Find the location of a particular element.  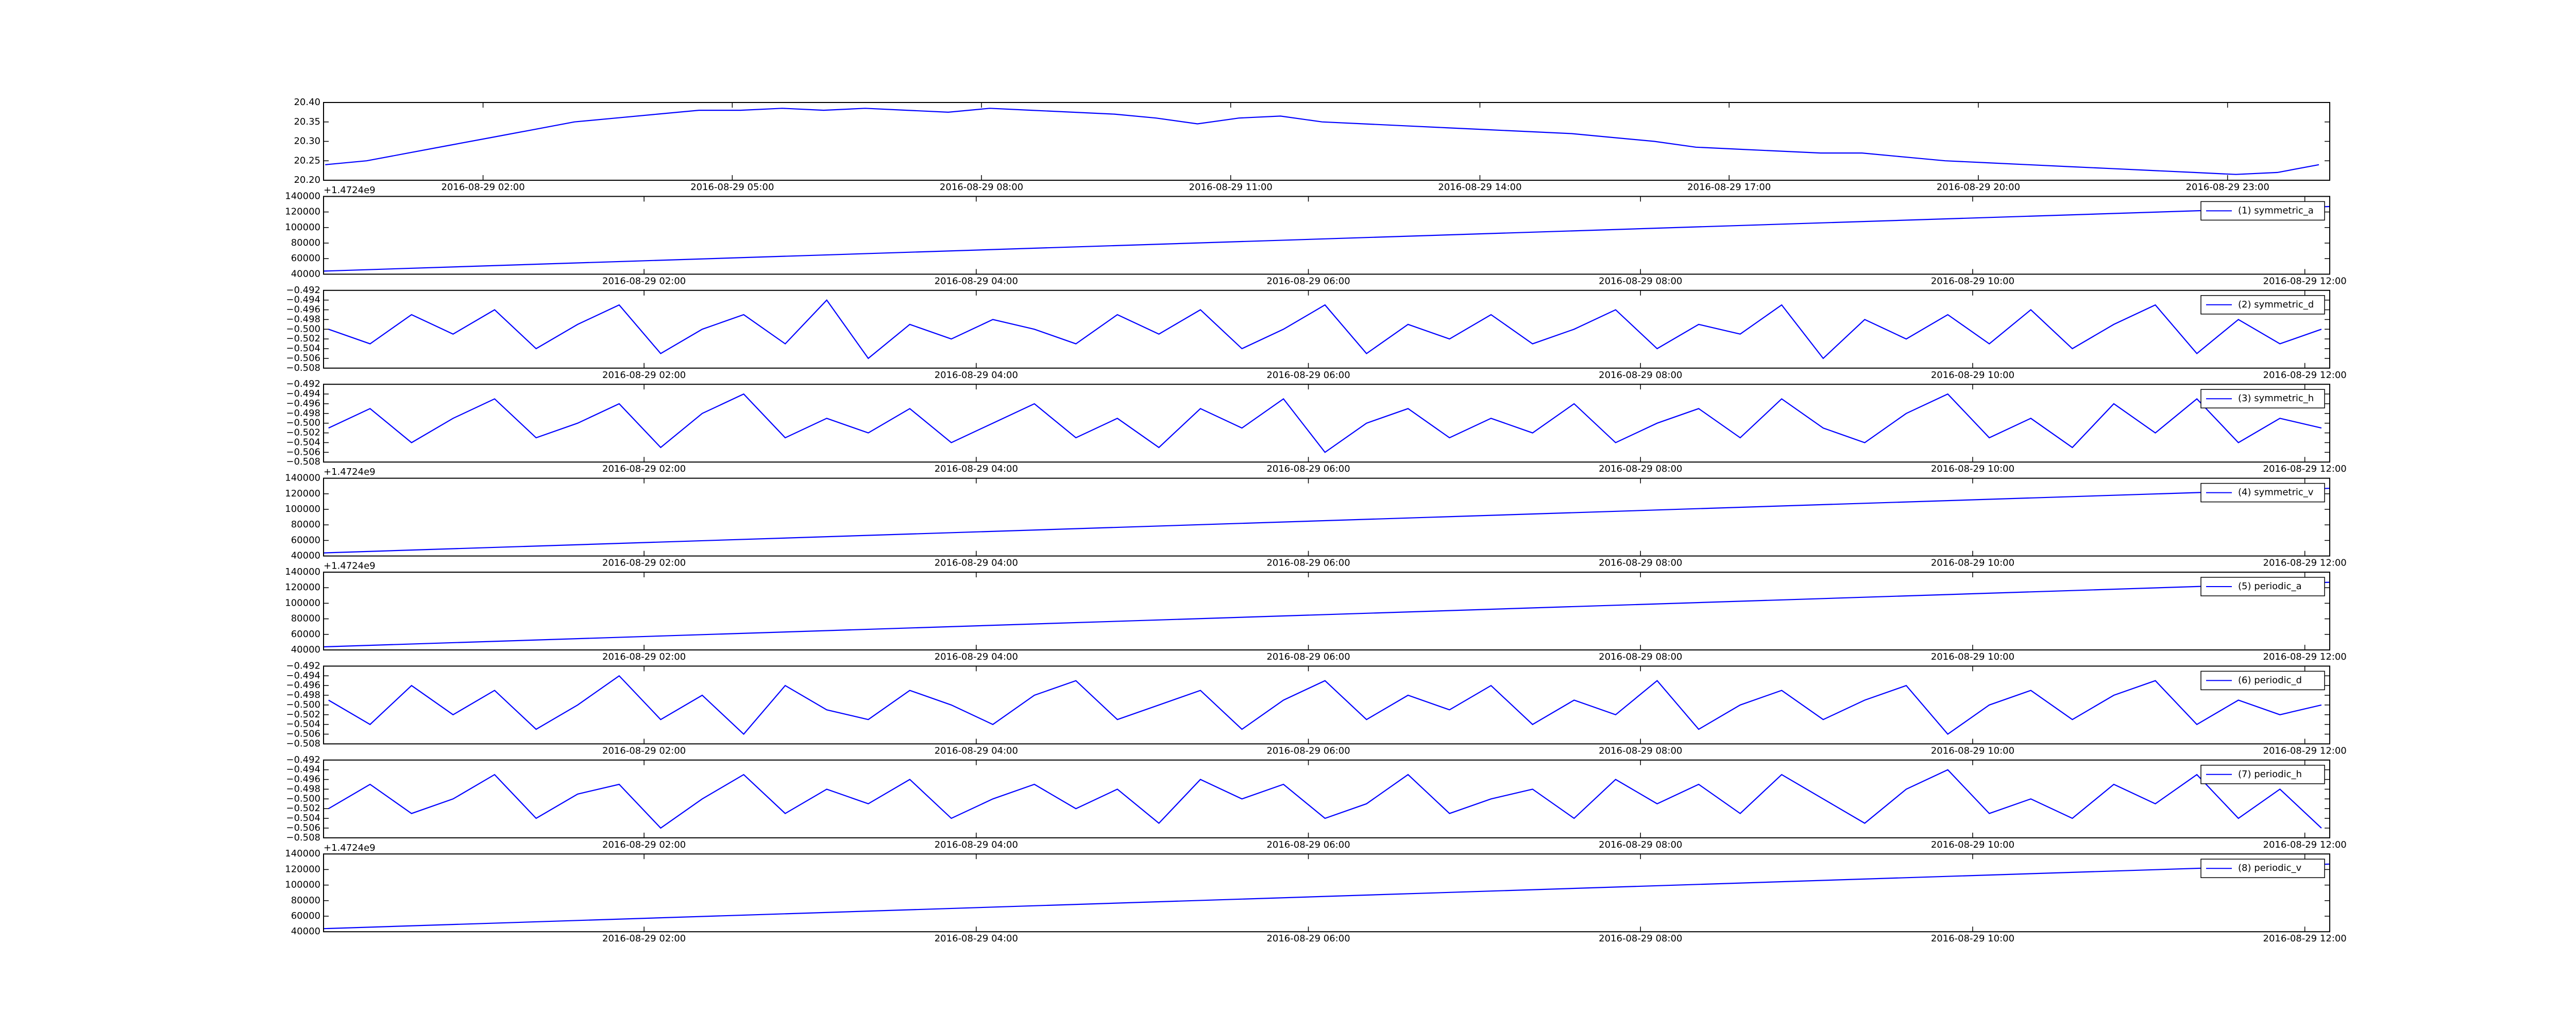

y-tick-label: 140000 is located at coordinates (302, 571).